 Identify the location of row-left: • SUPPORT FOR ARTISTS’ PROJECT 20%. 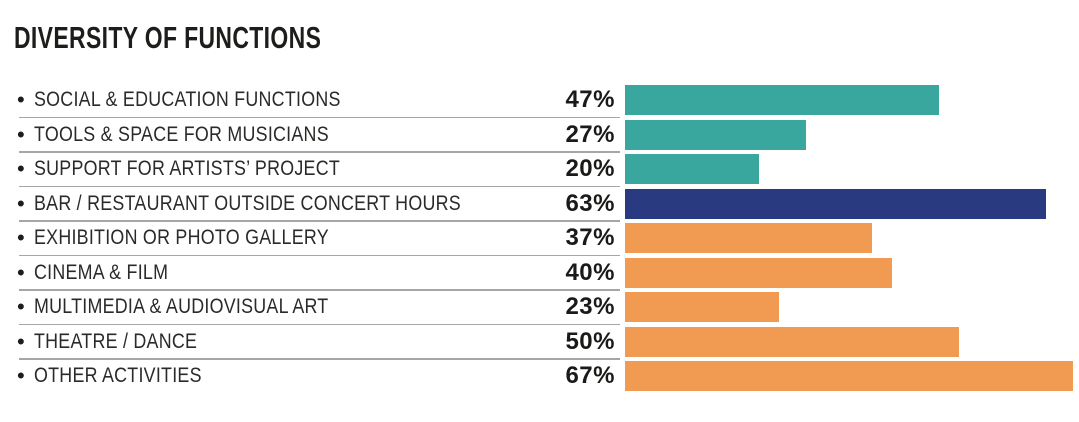
(307, 169).